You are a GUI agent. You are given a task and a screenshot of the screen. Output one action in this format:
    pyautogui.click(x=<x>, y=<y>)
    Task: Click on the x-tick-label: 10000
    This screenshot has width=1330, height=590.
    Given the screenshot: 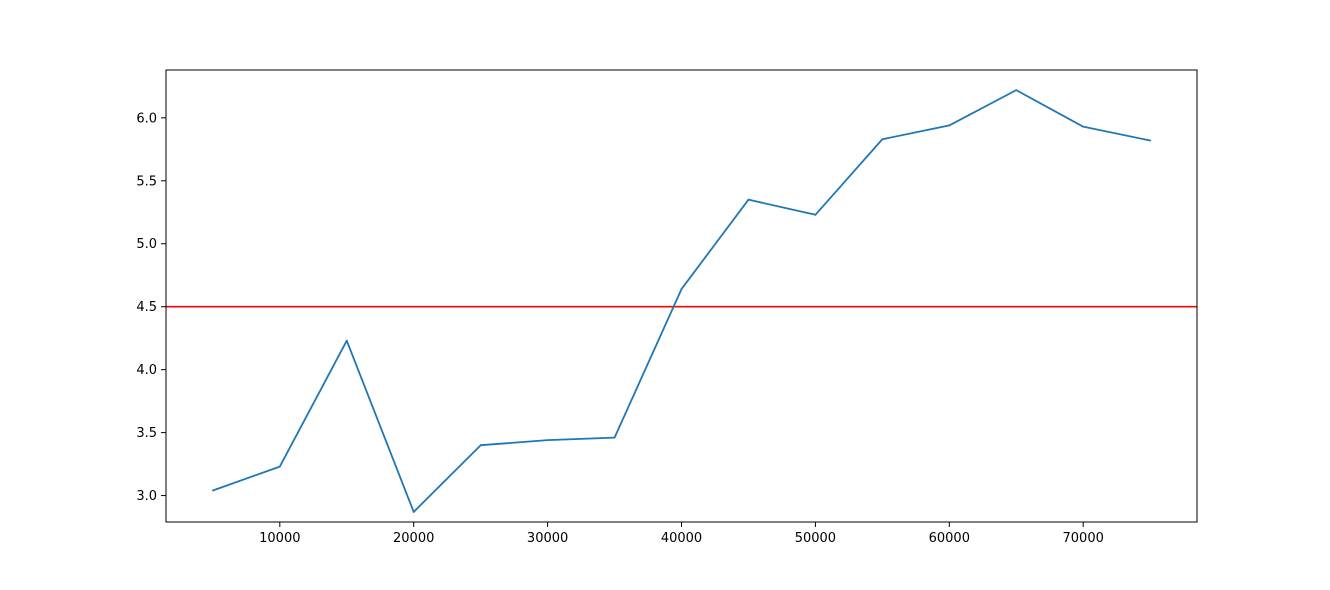 What is the action you would take?
    pyautogui.click(x=279, y=538)
    